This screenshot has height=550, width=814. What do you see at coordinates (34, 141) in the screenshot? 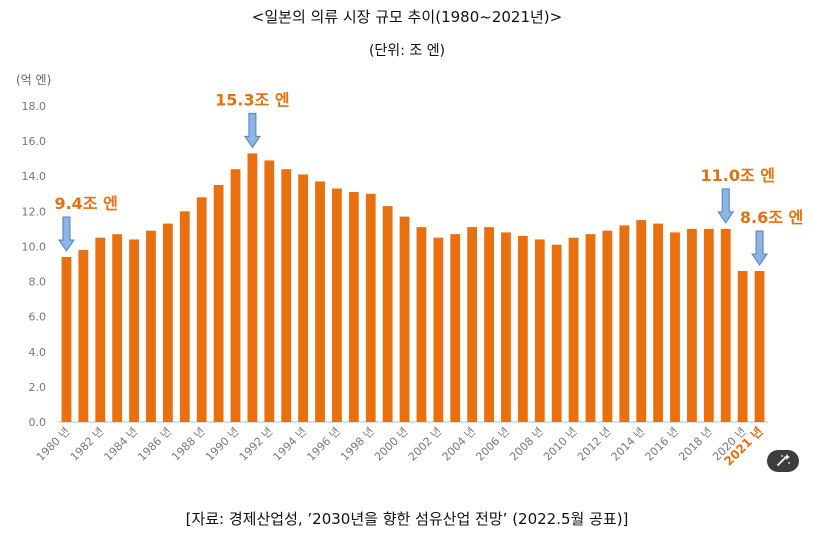
I see `y-tick-label: 16.0` at bounding box center [34, 141].